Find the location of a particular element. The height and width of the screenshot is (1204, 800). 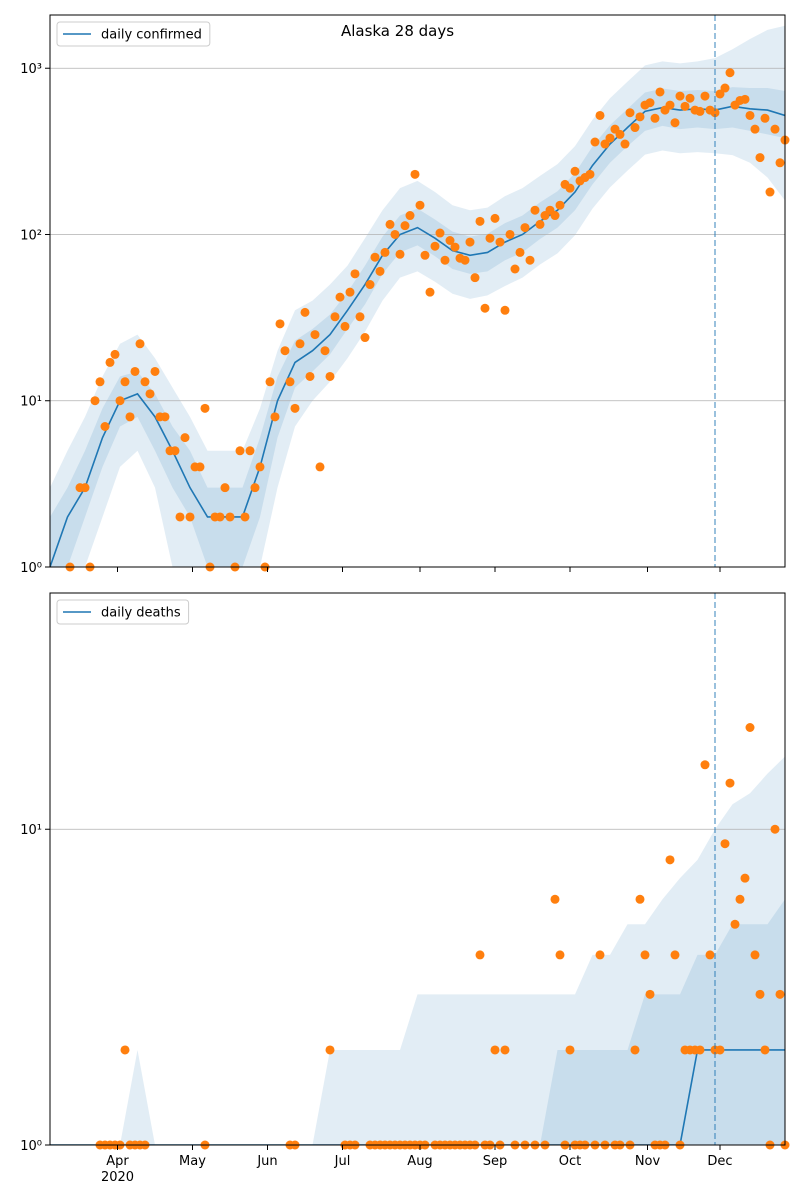

y-tick-label: 10⁰ is located at coordinates (31, 1146).